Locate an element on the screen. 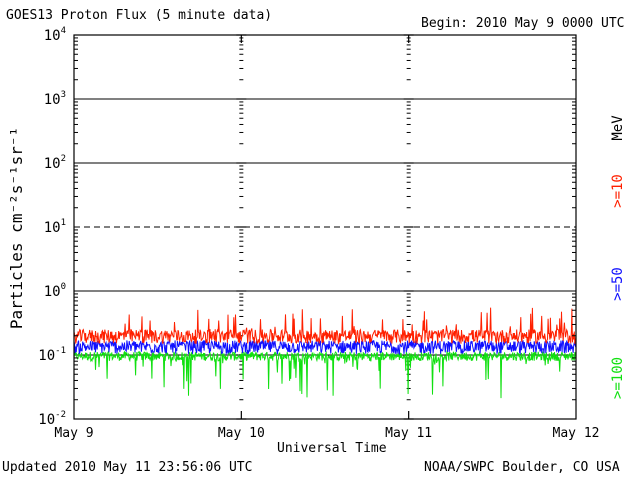 This screenshot has height=480, width=640. updated-time: Updated 2010 May 11 23:56:06 UTC is located at coordinates (127, 467).